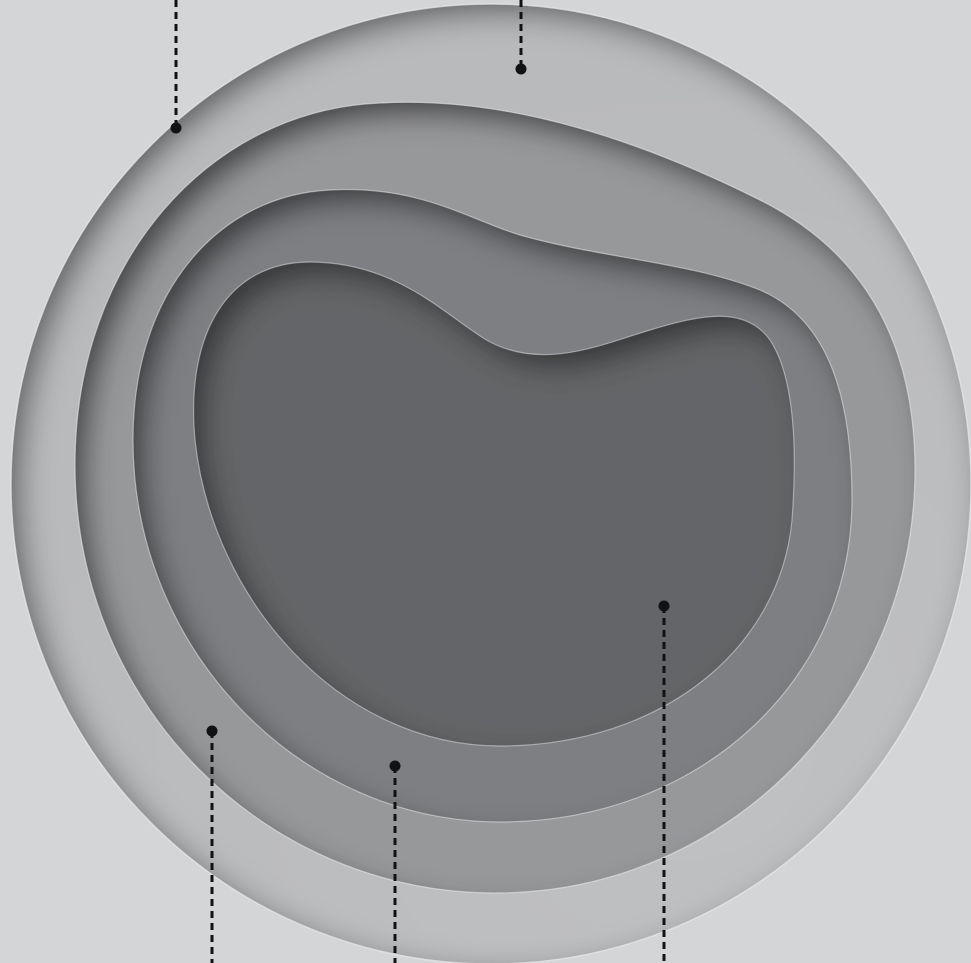 The image size is (971, 963). Describe the element at coordinates (395, 766) in the screenshot. I see `callout-dot-bottom-center` at that location.